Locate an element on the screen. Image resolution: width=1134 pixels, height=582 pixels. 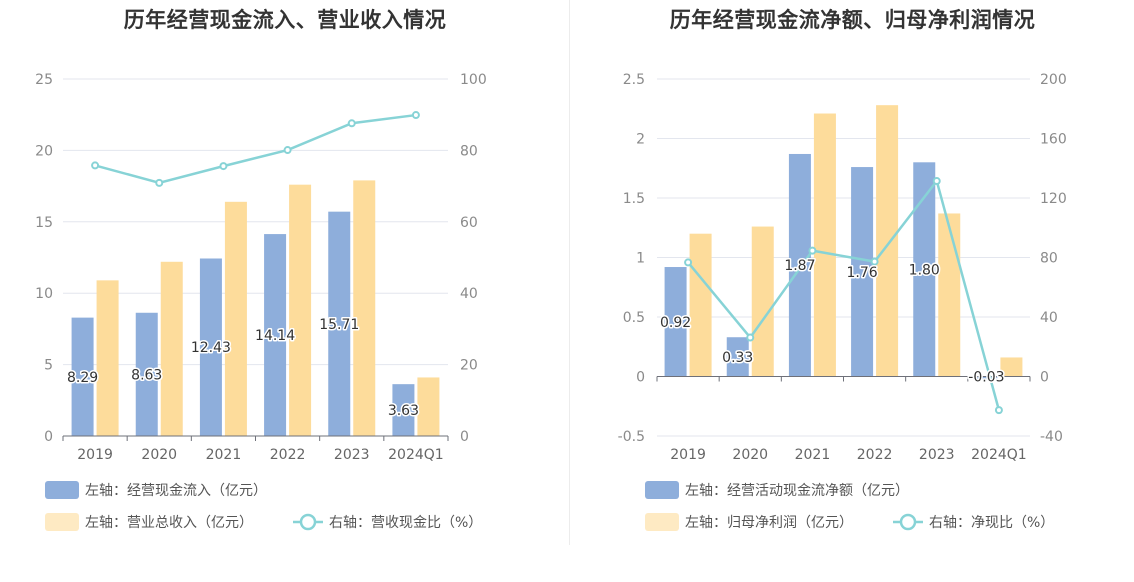
left-axis-tick-label: 1.5 is located at coordinates (634, 199).